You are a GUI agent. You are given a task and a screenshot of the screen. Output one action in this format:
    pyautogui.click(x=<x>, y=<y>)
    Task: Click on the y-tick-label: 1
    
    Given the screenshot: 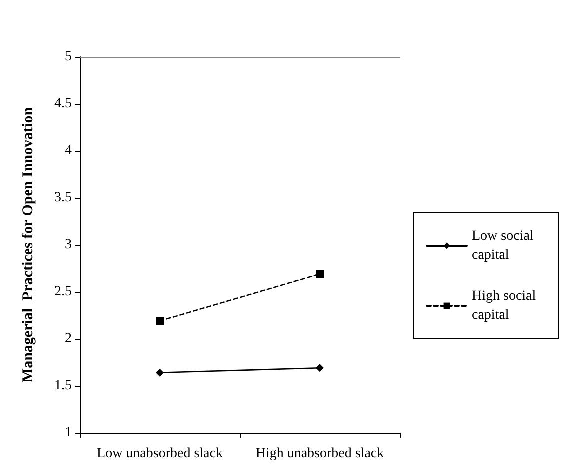 What is the action you would take?
    pyautogui.click(x=68, y=433)
    